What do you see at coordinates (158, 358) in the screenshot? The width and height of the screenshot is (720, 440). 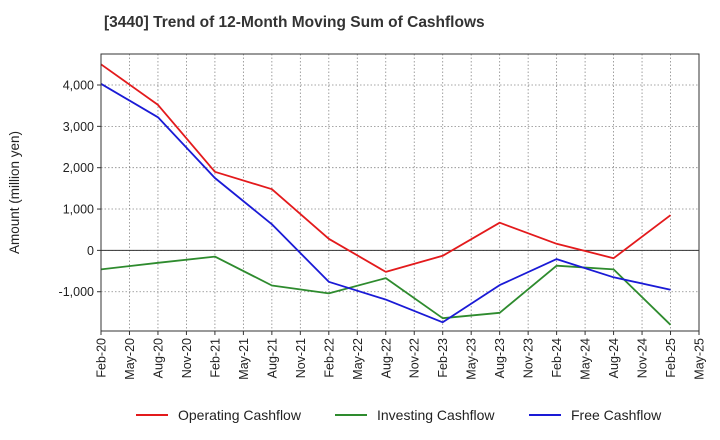 I see `x-tick-label: Aug-20` at bounding box center [158, 358].